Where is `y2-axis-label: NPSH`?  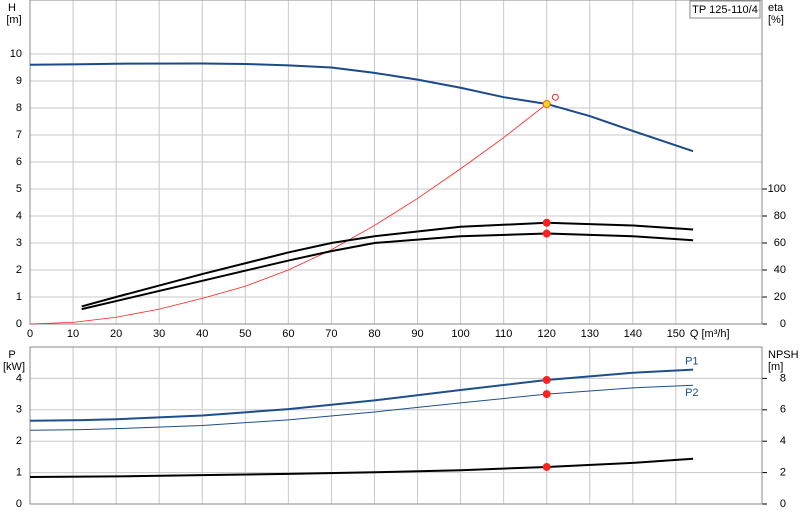
y2-axis-label: NPSH is located at coordinates (783, 355).